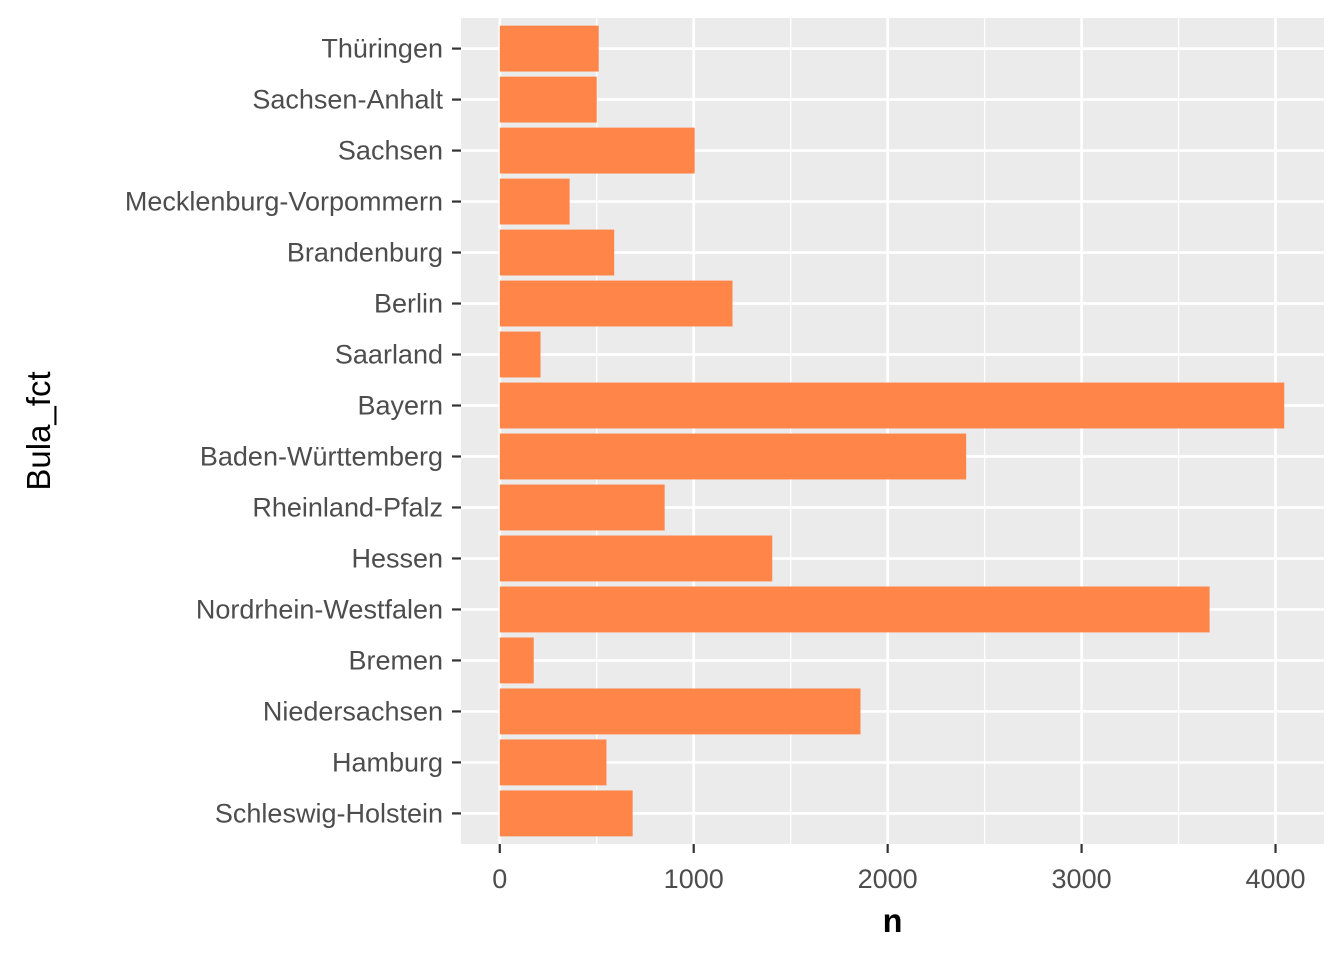 The width and height of the screenshot is (1344, 960). Describe the element at coordinates (395, 660) in the screenshot. I see `y-tick-label: Bremen` at that location.